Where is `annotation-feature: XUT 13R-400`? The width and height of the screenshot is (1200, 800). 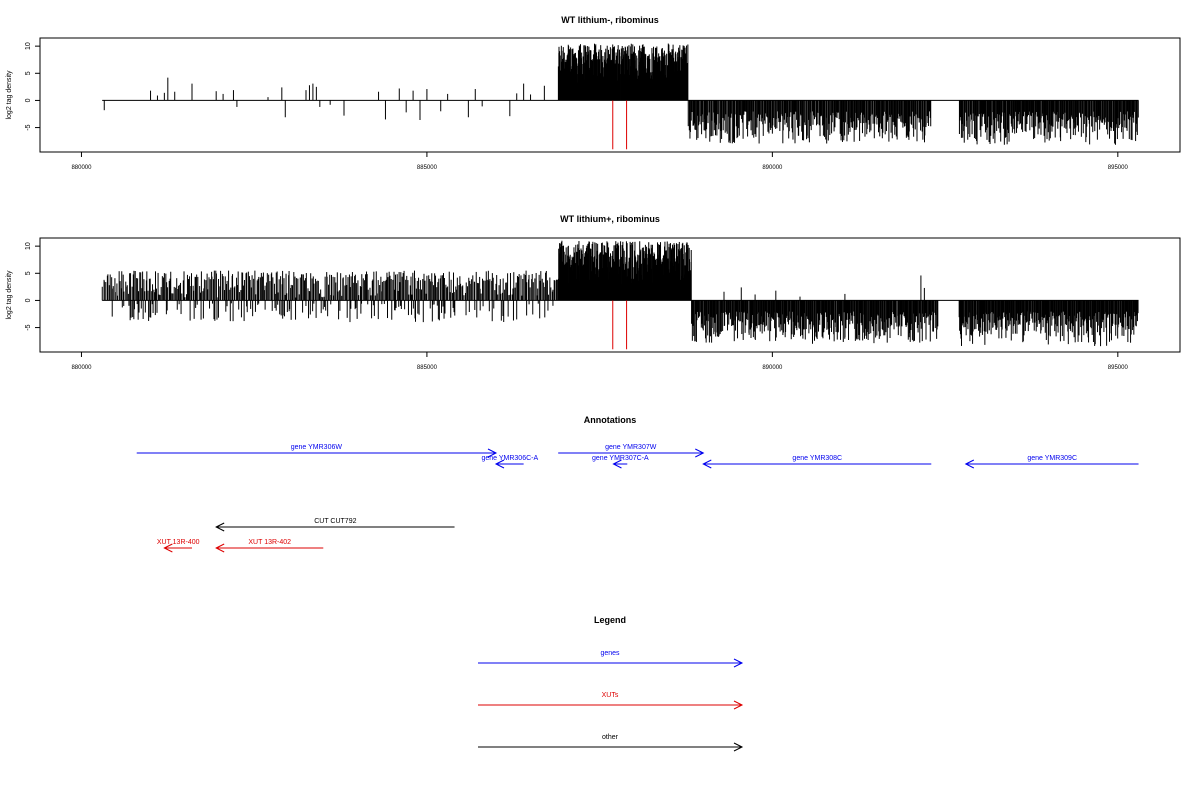
annotation-feature: XUT 13R-400 is located at coordinates (178, 546).